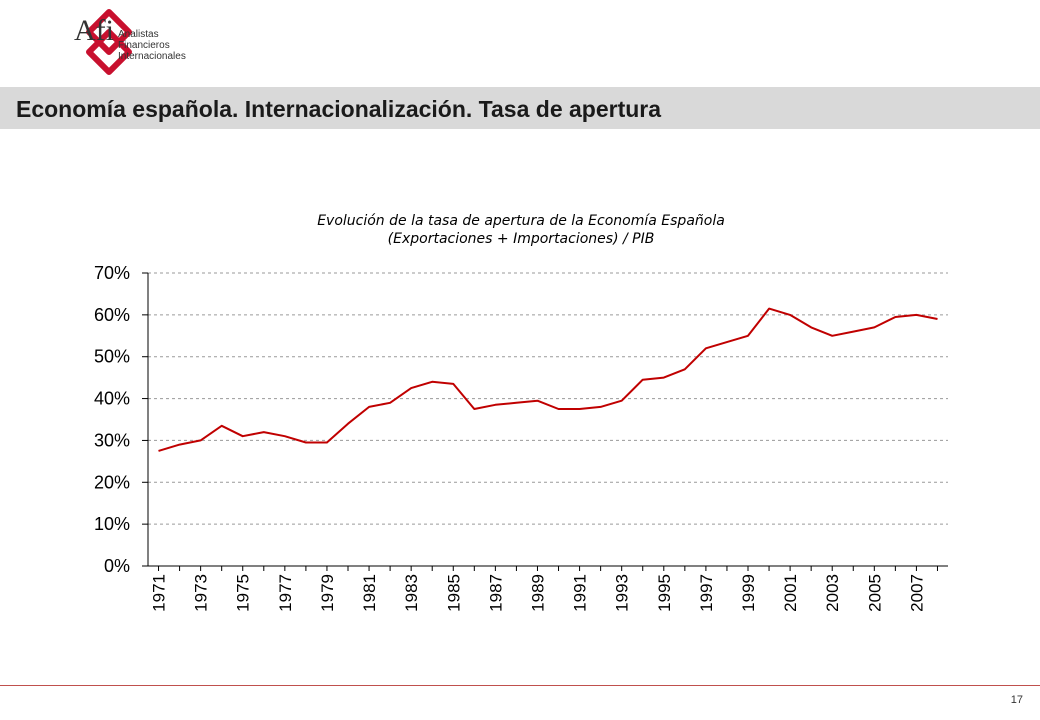 This screenshot has height=720, width=1040. Describe the element at coordinates (537, 593) in the screenshot. I see `x-tick-label: 1989` at that location.